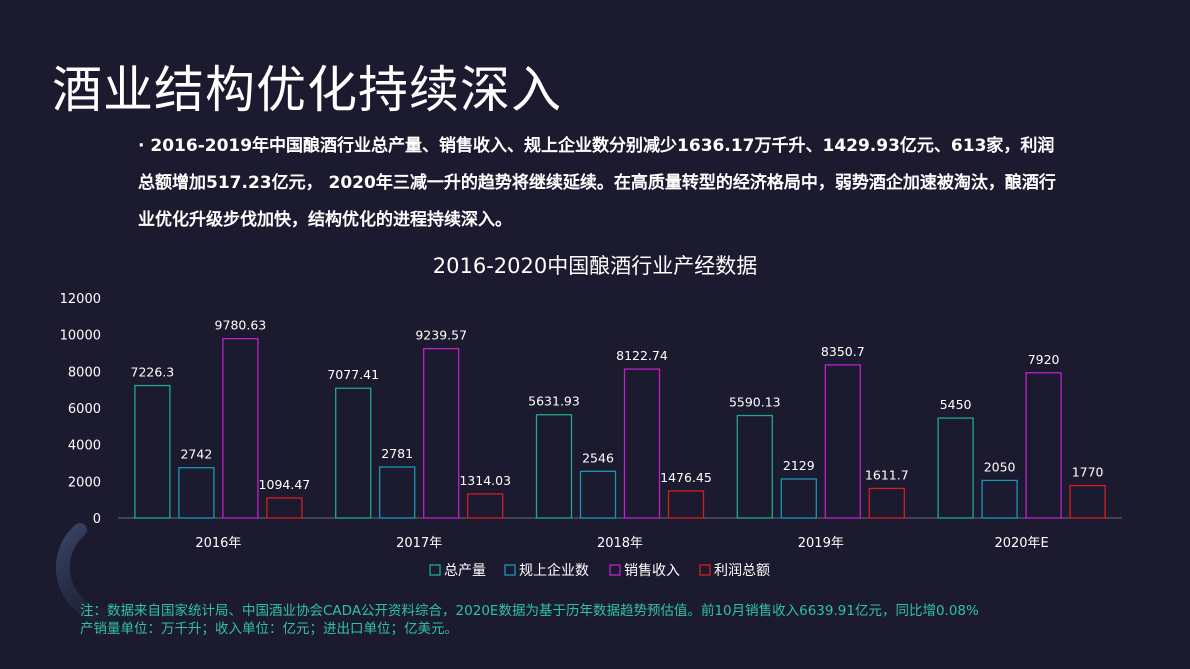 The height and width of the screenshot is (669, 1190). Describe the element at coordinates (103, 574) in the screenshot. I see `decorative-ring` at that location.